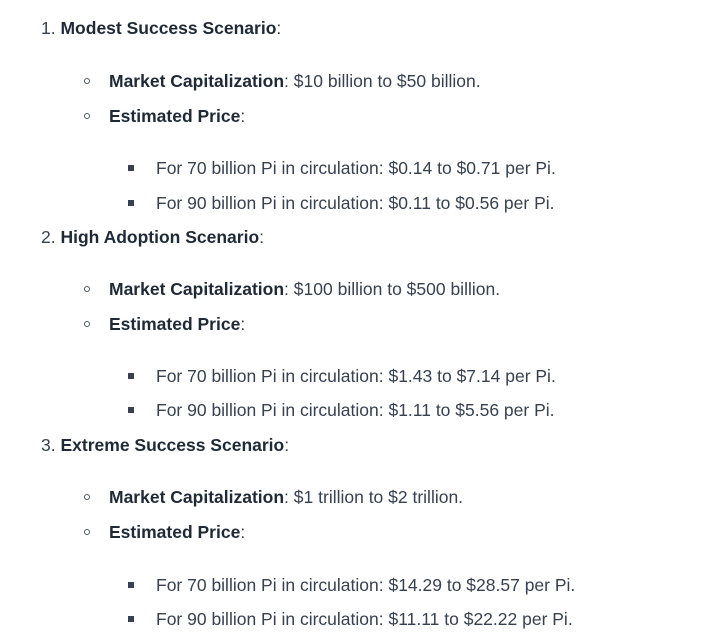 The image size is (720, 632). Describe the element at coordinates (48, 445) in the screenshot. I see `list-number: 3.` at that location.